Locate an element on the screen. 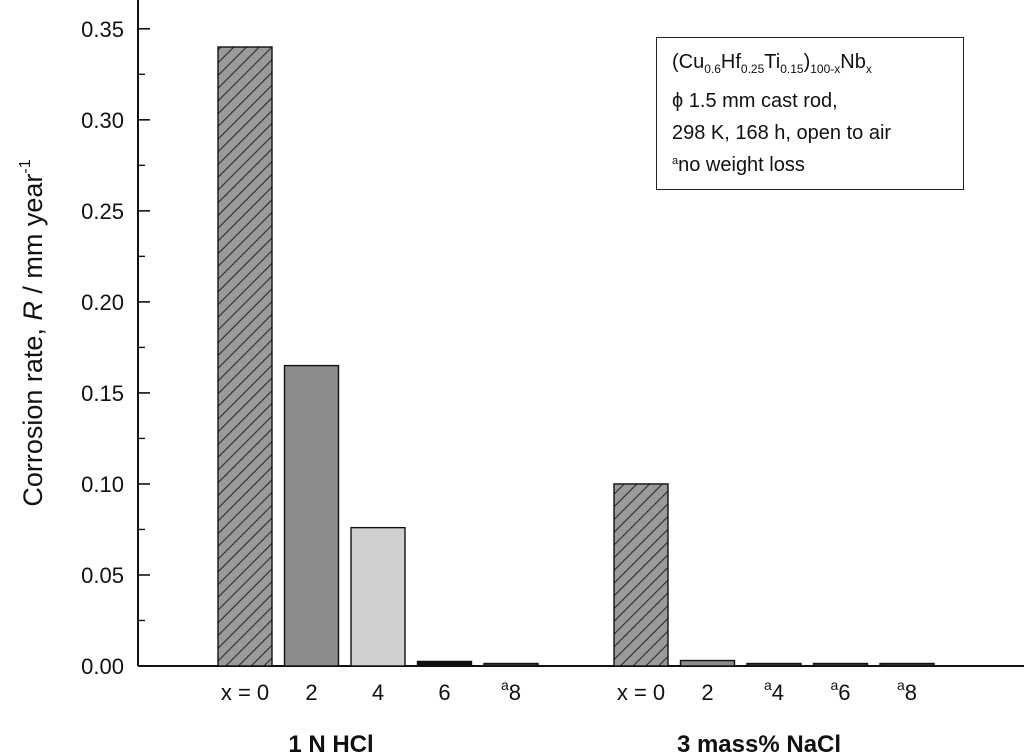  group-title: 3 mass% NaCl is located at coordinates (759, 743).